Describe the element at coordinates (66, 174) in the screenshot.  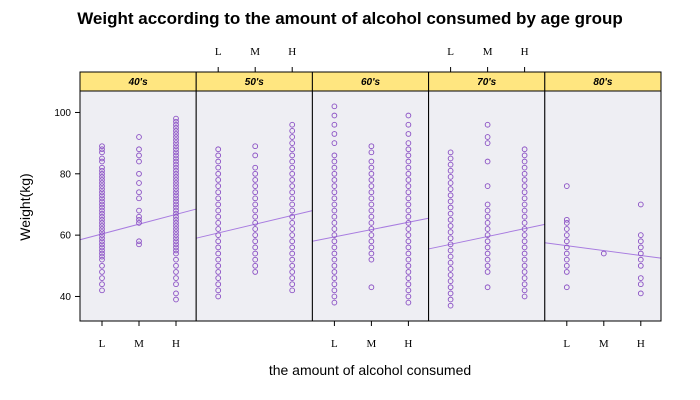
I see `y-tick-label: 80` at that location.